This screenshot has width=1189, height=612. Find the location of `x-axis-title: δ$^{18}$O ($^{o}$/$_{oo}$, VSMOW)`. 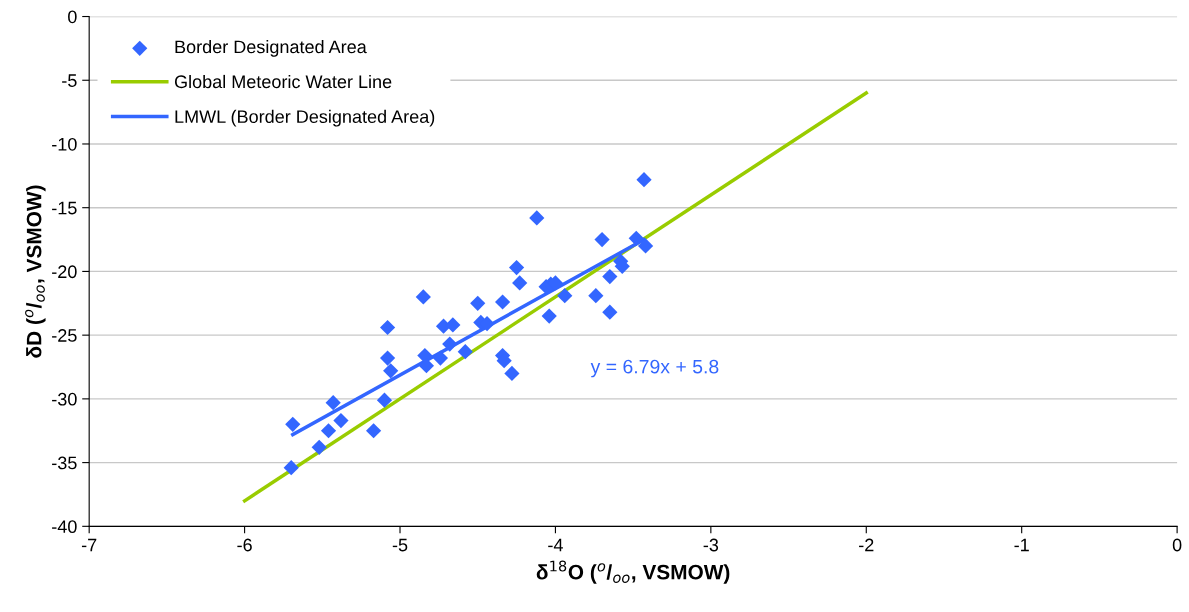

x-axis-title: δ$^{18}$O ($^{o}$/$_{oo}$, VSMOW) is located at coordinates (633, 572).